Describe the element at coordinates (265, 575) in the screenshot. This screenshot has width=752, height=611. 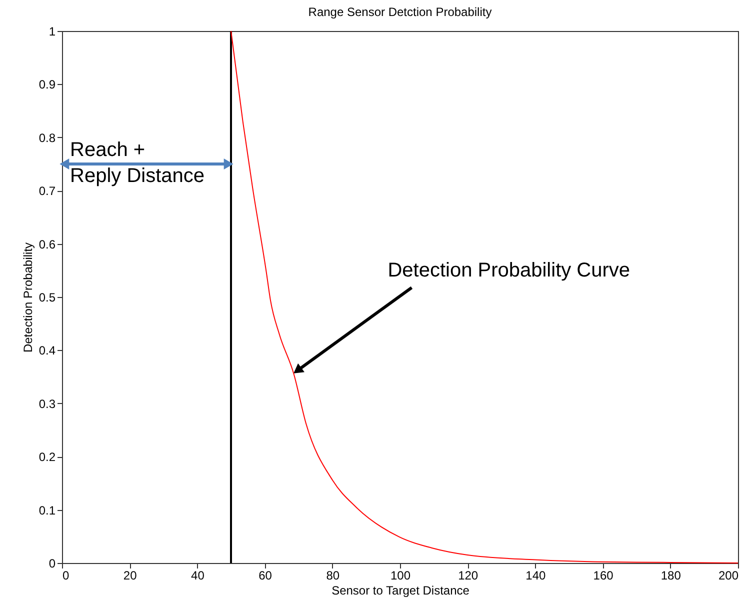
I see `x-tick-label: 60` at that location.